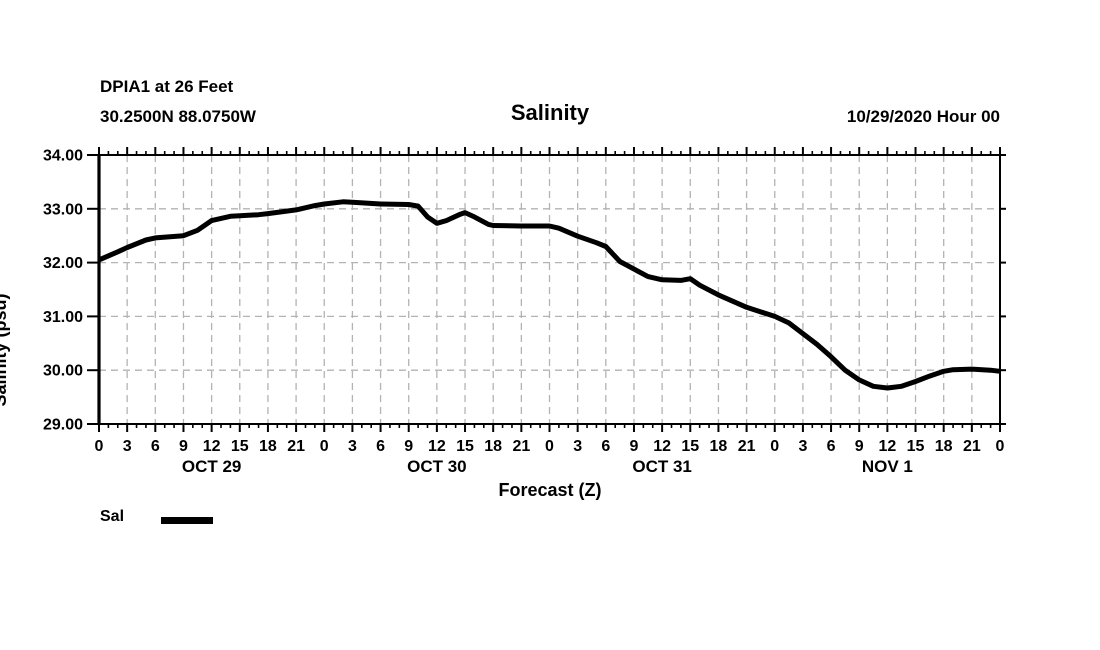  Describe the element at coordinates (550, 112) in the screenshot. I see `chart-title: Salinity` at that location.